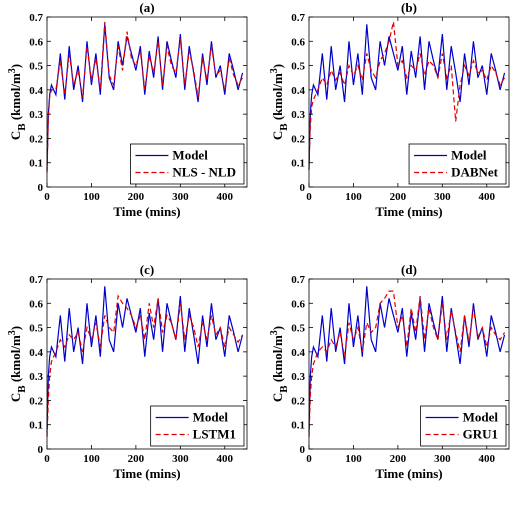 The width and height of the screenshot is (520, 524). Describe the element at coordinates (409, 7) in the screenshot. I see `chart-title: (b)` at that location.